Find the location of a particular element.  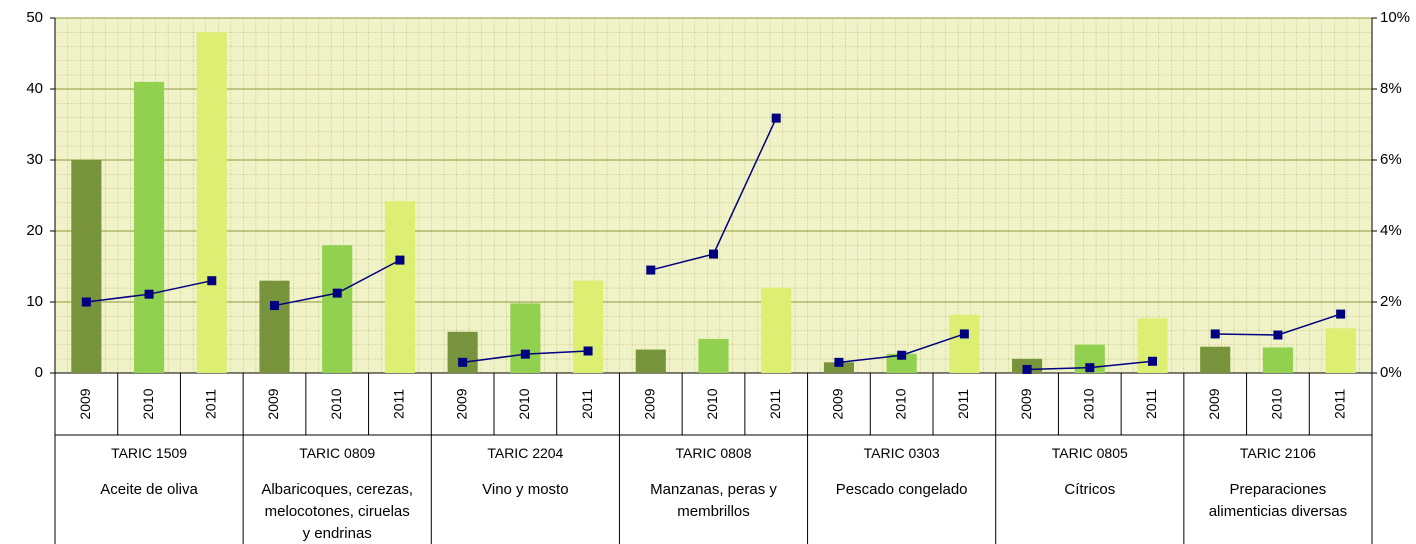

group-name: Vino y mosto is located at coordinates (525, 489).